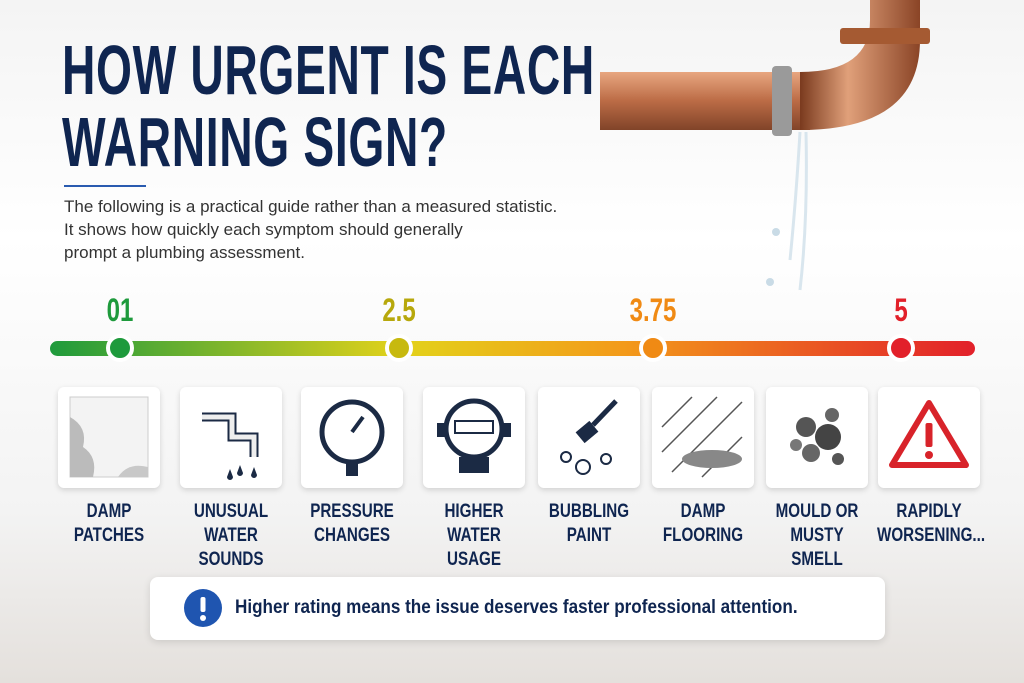 The image size is (1024, 683). What do you see at coordinates (589, 535) in the screenshot?
I see `sign-label-line: PAINT` at bounding box center [589, 535].